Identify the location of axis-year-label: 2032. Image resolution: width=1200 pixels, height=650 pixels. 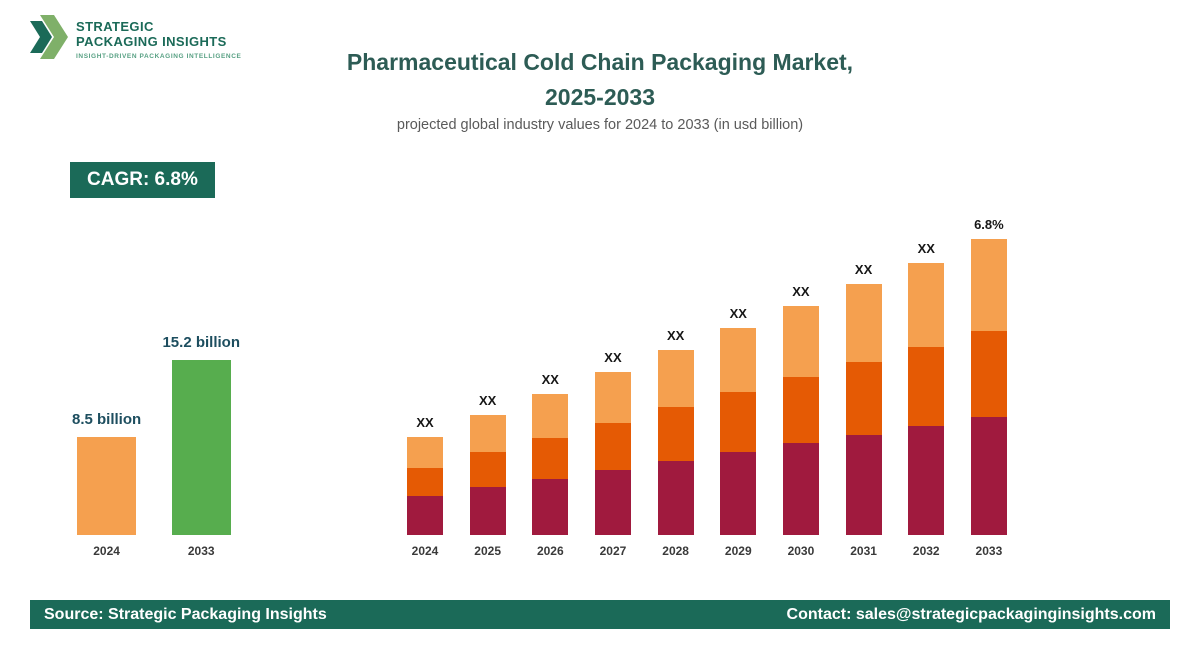
(926, 551).